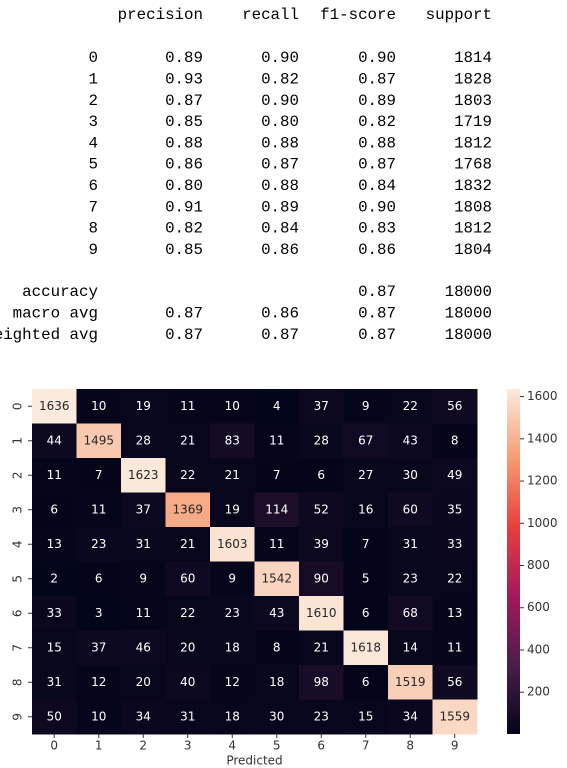 This screenshot has height=768, width=567. What do you see at coordinates (232, 509) in the screenshot?
I see `cell-label: 19` at bounding box center [232, 509].